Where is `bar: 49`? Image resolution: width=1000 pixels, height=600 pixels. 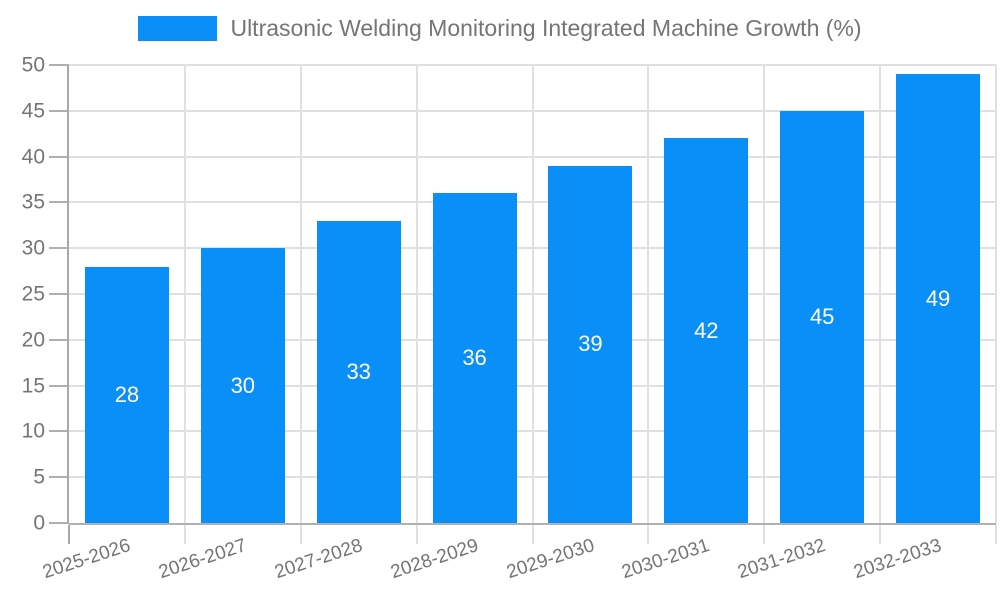 bar: 49 is located at coordinates (938, 298).